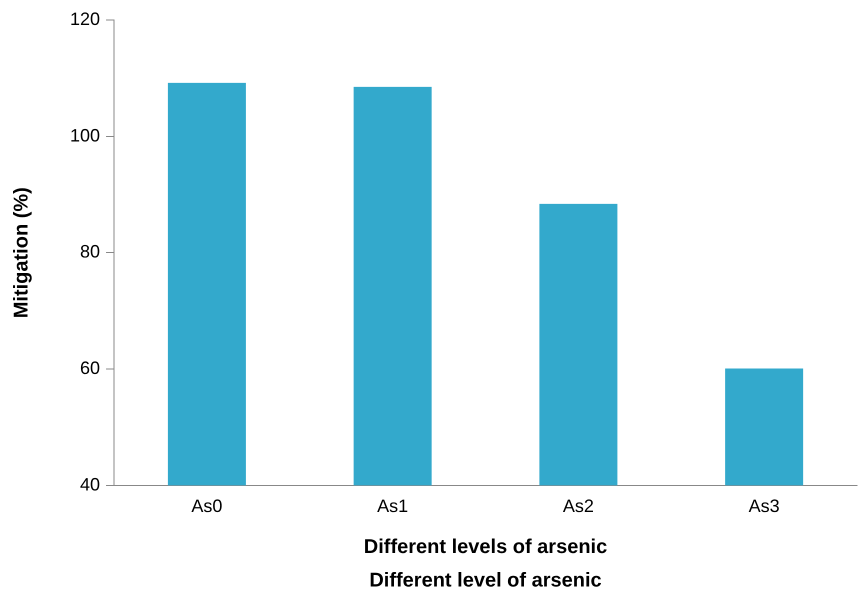  I want to click on x-tick-label: As0, so click(206, 506).